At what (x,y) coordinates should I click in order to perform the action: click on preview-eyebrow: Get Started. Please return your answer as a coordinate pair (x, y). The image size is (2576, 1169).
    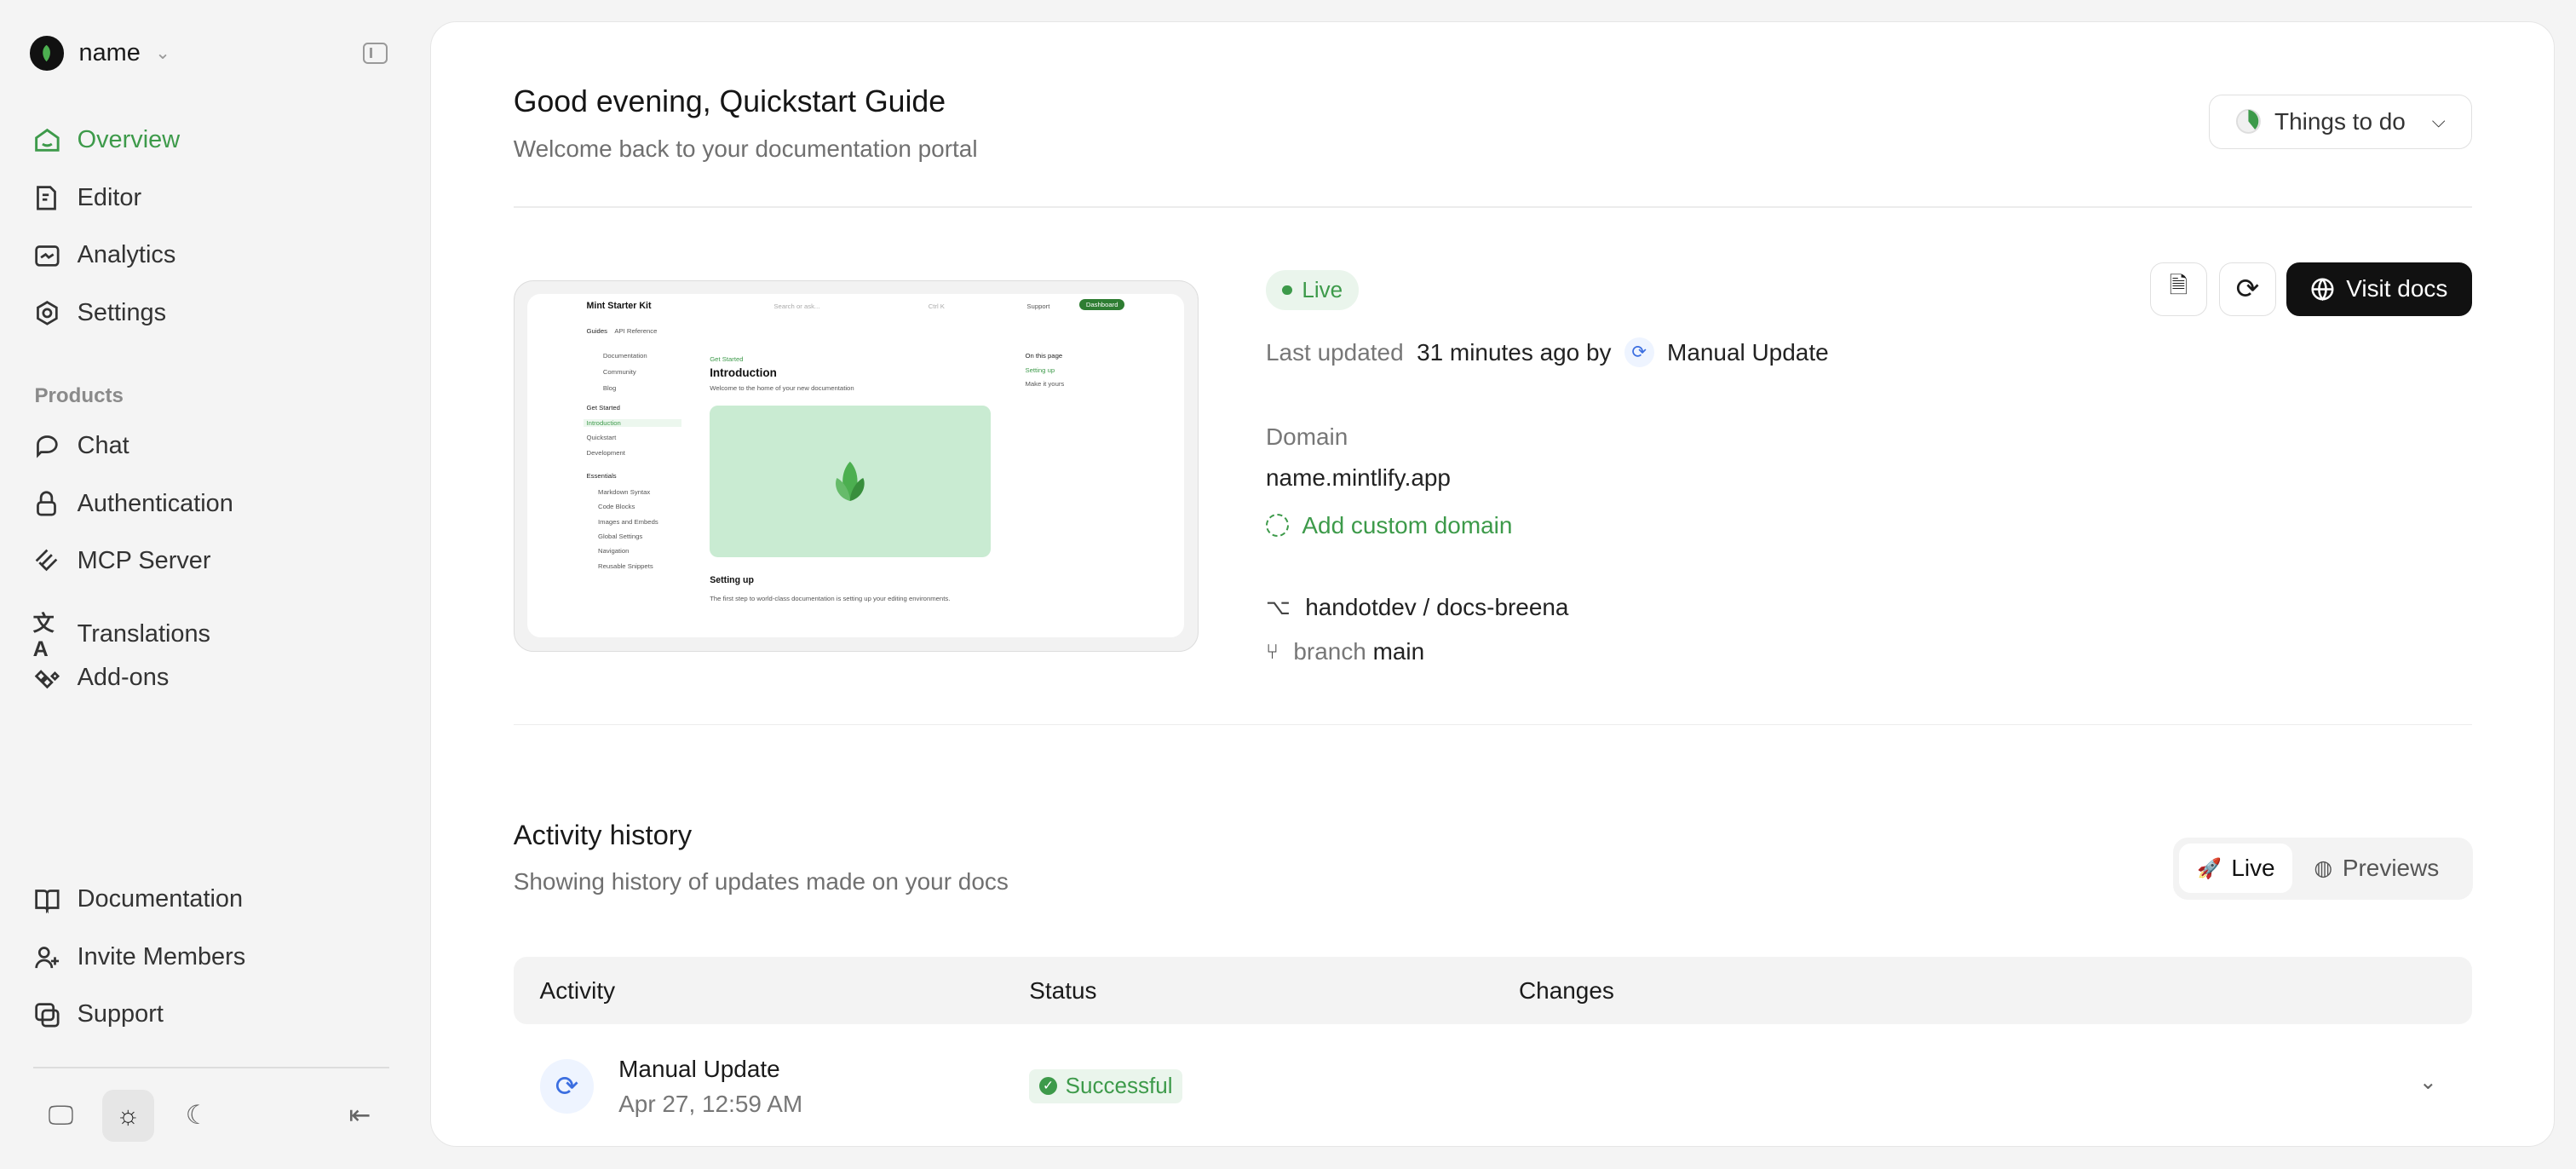
    Looking at the image, I should click on (727, 358).